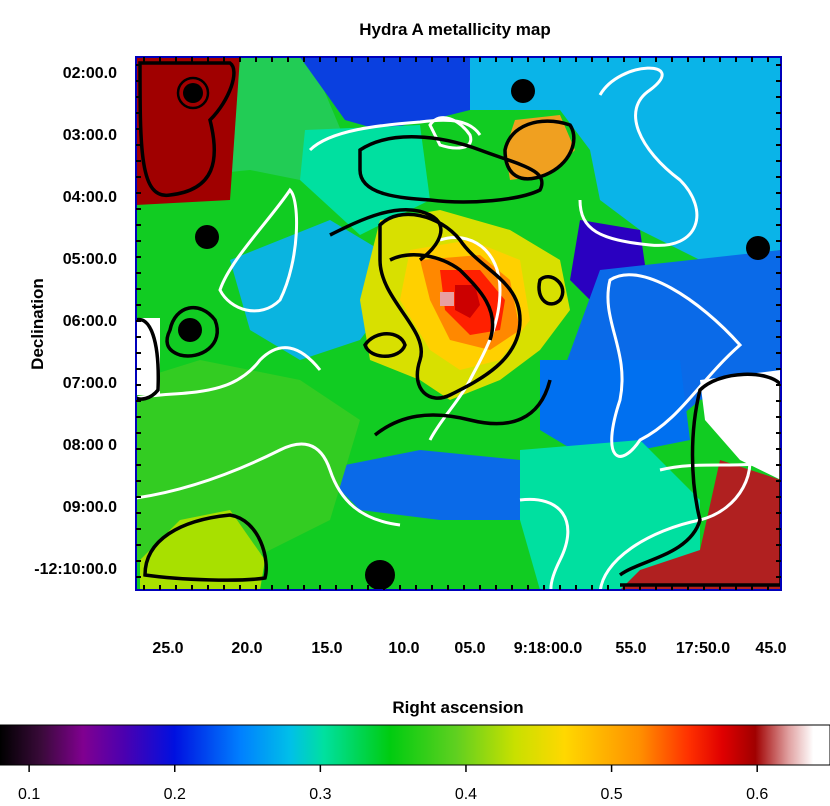 The width and height of the screenshot is (830, 806). Describe the element at coordinates (90, 197) in the screenshot. I see `y-tick-label: 04:00.0` at that location.